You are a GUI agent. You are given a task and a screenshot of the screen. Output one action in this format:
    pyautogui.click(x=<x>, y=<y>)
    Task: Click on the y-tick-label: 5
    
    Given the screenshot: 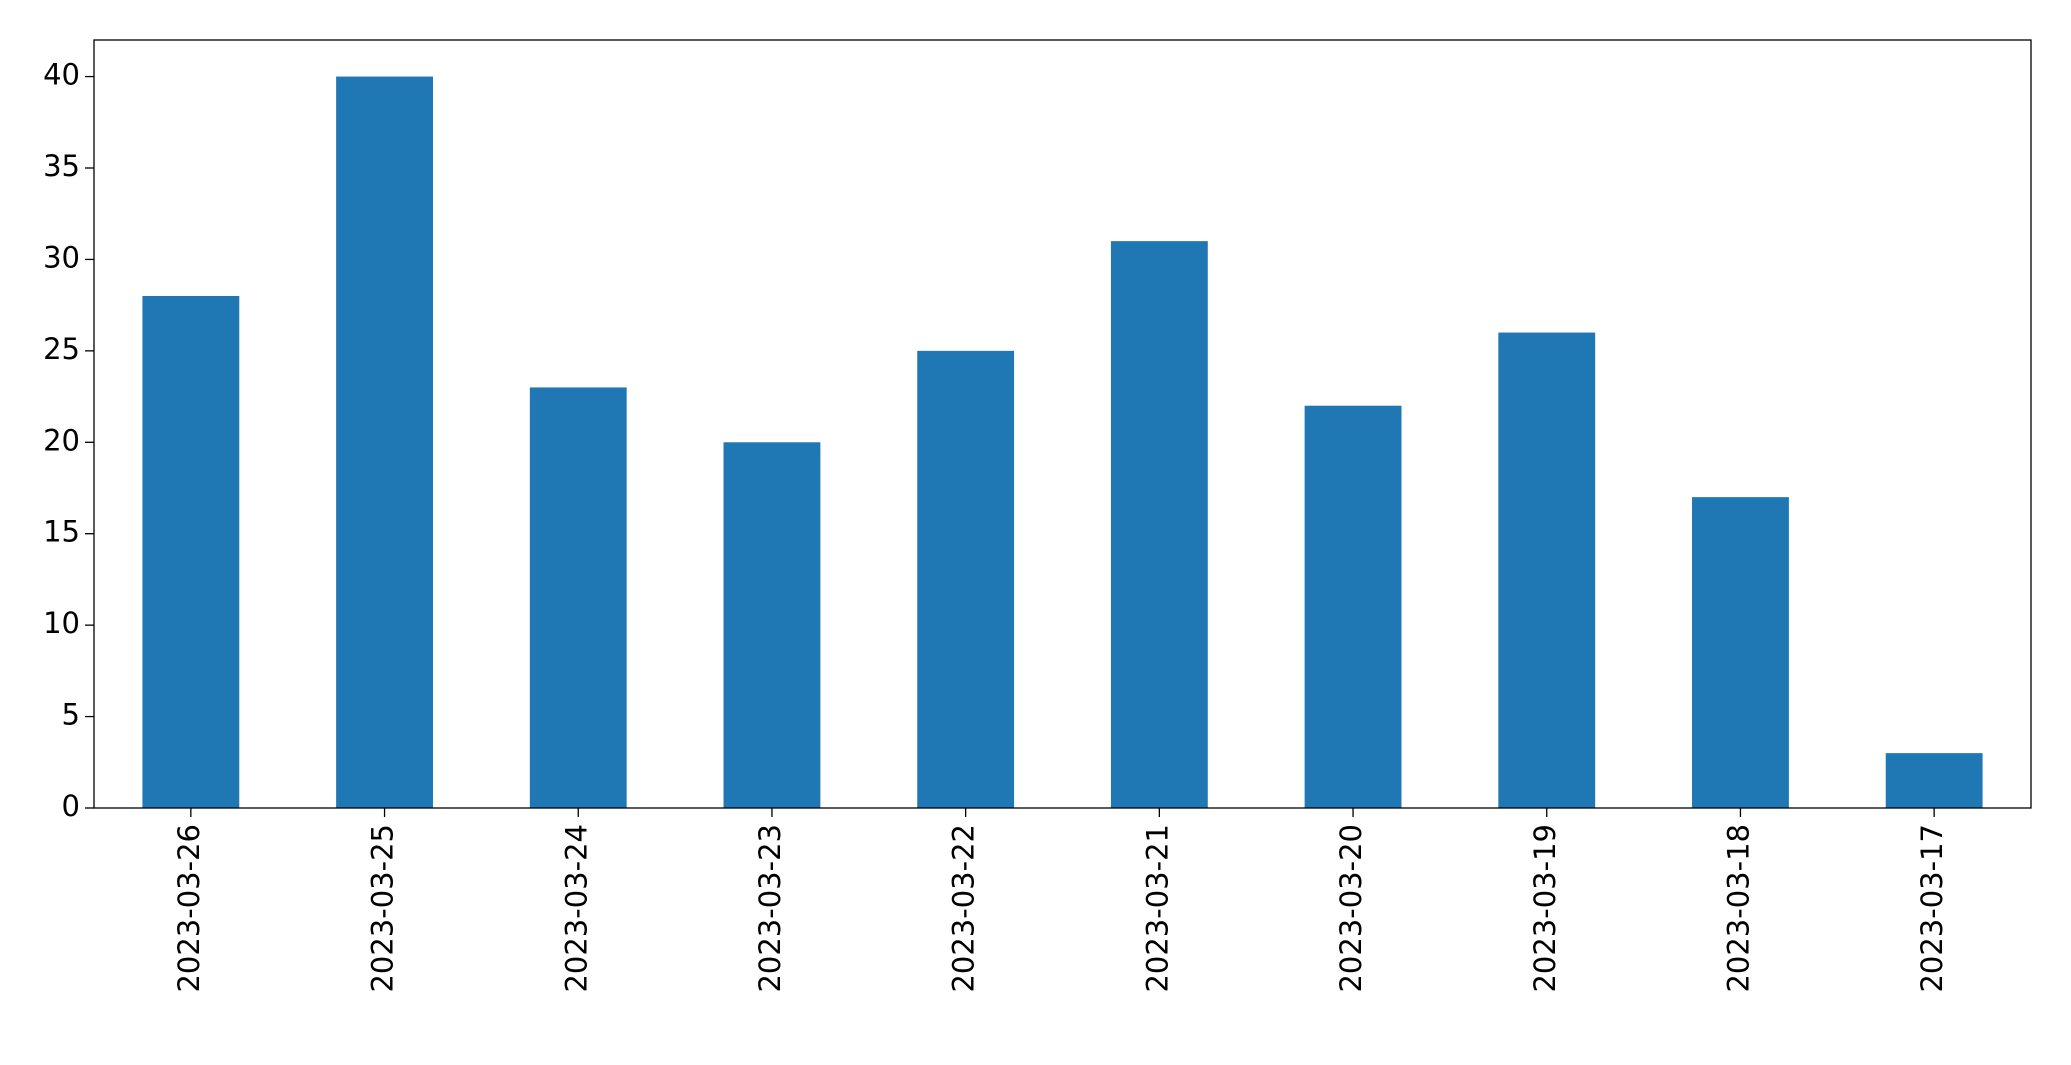 What is the action you would take?
    pyautogui.click(x=71, y=715)
    